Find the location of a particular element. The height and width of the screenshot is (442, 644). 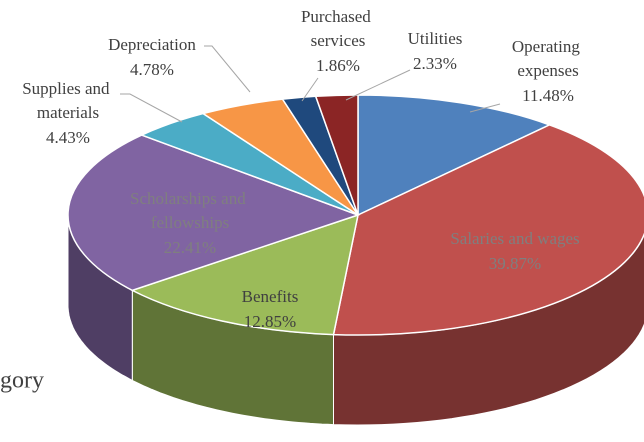

slice-label-line: Benefits is located at coordinates (270, 296).